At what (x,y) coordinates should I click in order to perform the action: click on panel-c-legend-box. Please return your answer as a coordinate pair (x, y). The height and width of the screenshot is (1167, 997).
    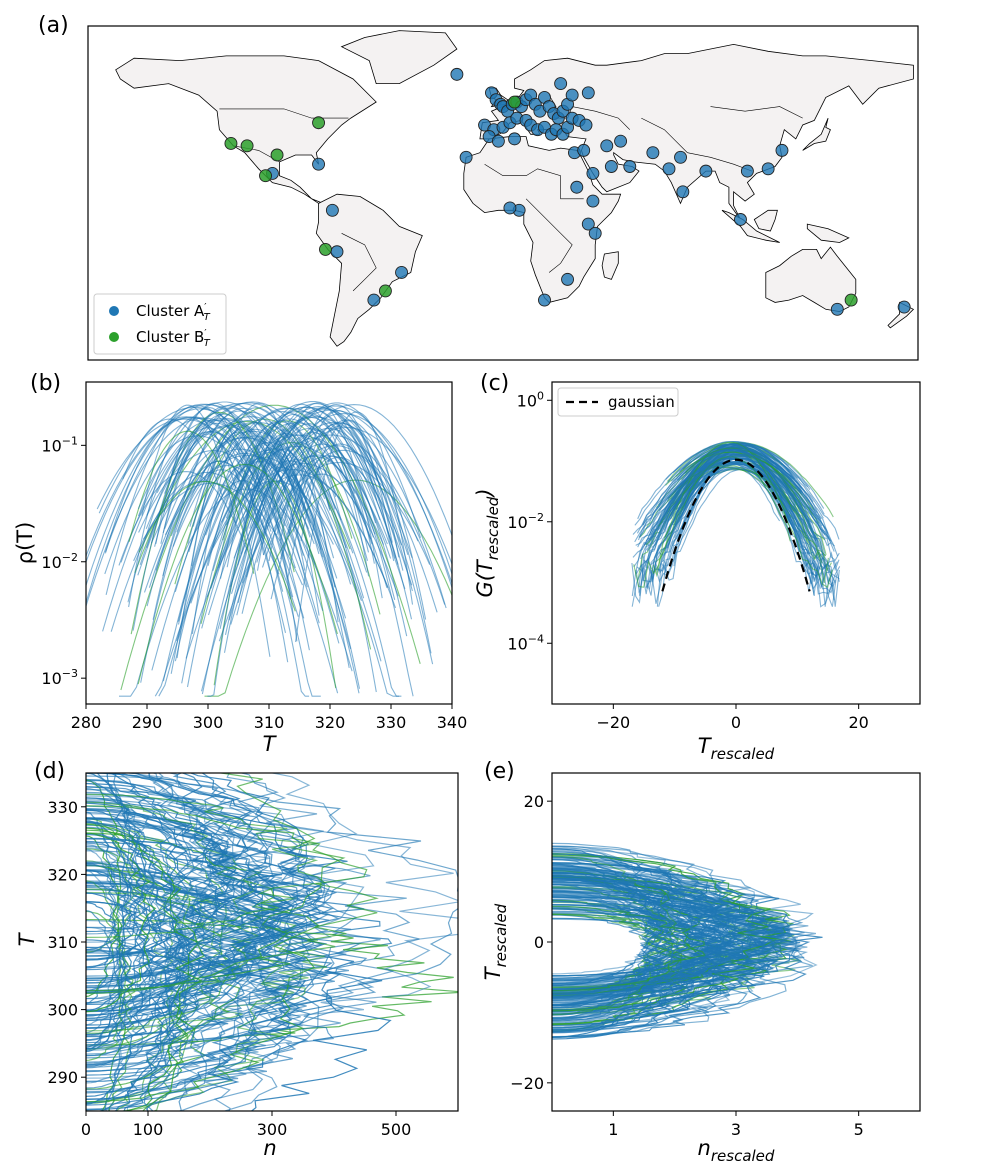
    Looking at the image, I should click on (618, 402).